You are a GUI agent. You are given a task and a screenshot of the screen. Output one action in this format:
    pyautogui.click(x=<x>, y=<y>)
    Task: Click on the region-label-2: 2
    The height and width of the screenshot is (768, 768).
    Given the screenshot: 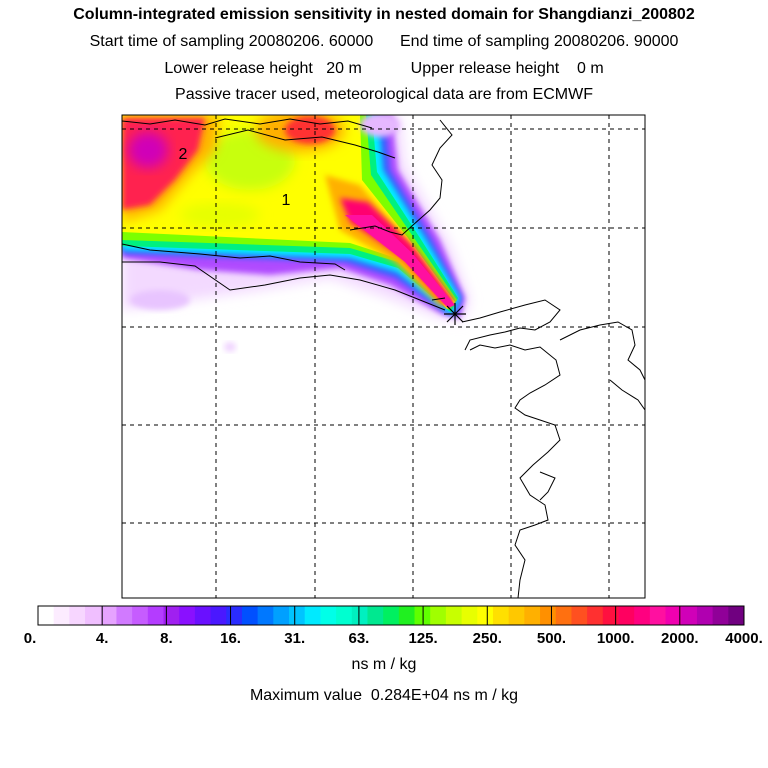 What is the action you would take?
    pyautogui.click(x=183, y=154)
    